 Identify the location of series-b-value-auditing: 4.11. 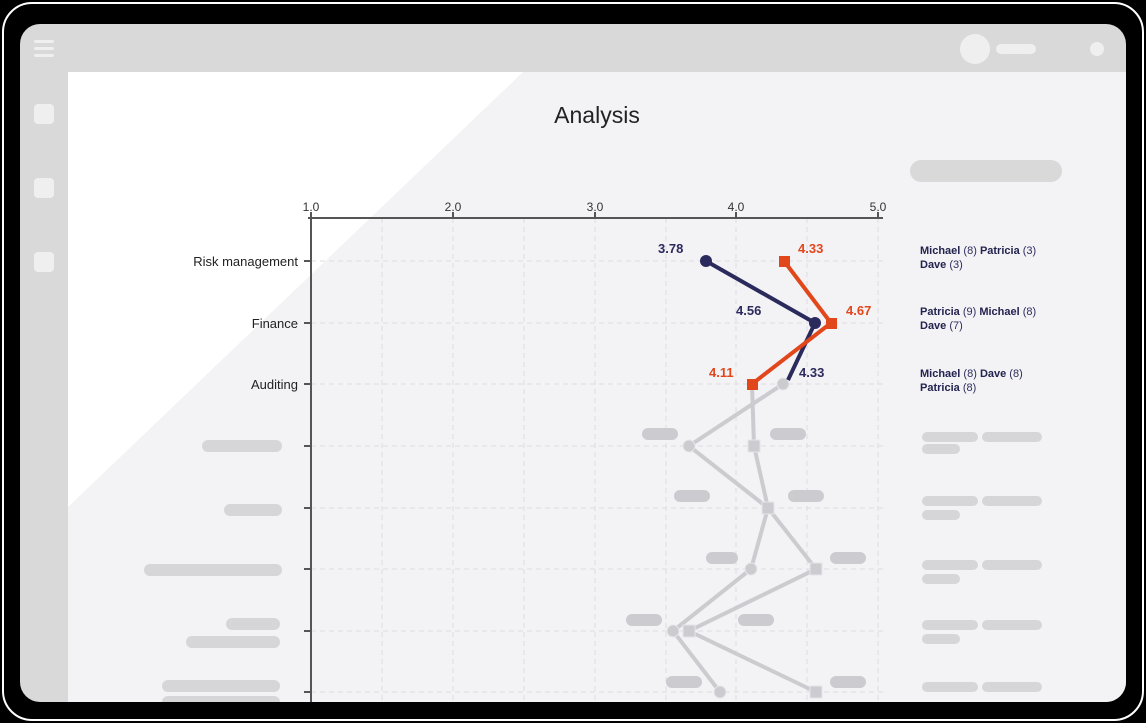
(721, 372).